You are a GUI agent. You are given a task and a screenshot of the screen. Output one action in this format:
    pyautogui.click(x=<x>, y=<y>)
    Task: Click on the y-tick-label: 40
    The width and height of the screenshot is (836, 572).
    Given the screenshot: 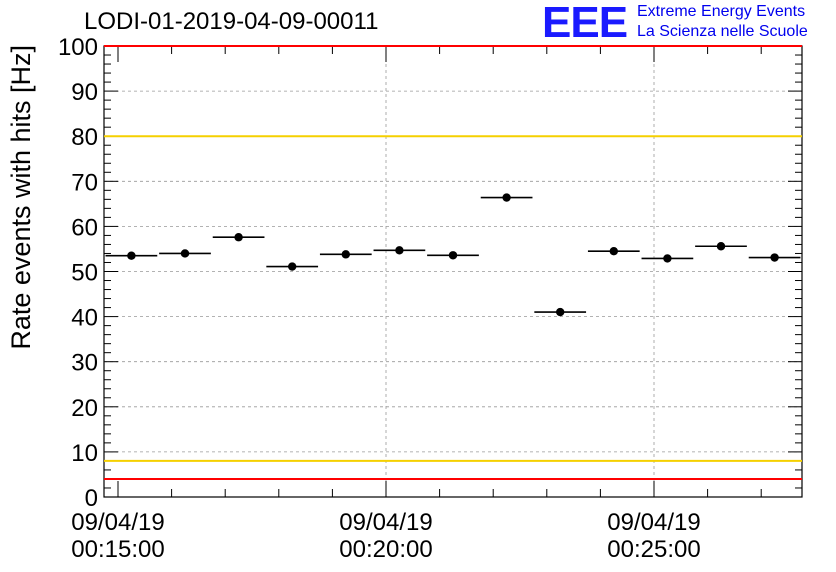 What is the action you would take?
    pyautogui.click(x=84, y=318)
    